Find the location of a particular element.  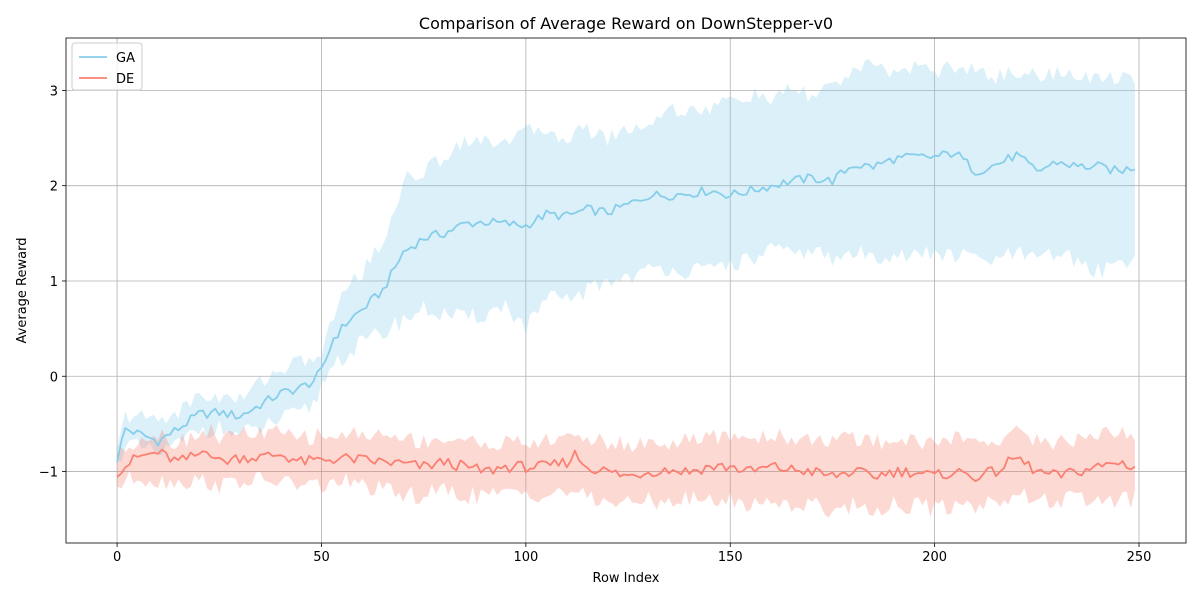

legend: GA DE is located at coordinates (107, 66).